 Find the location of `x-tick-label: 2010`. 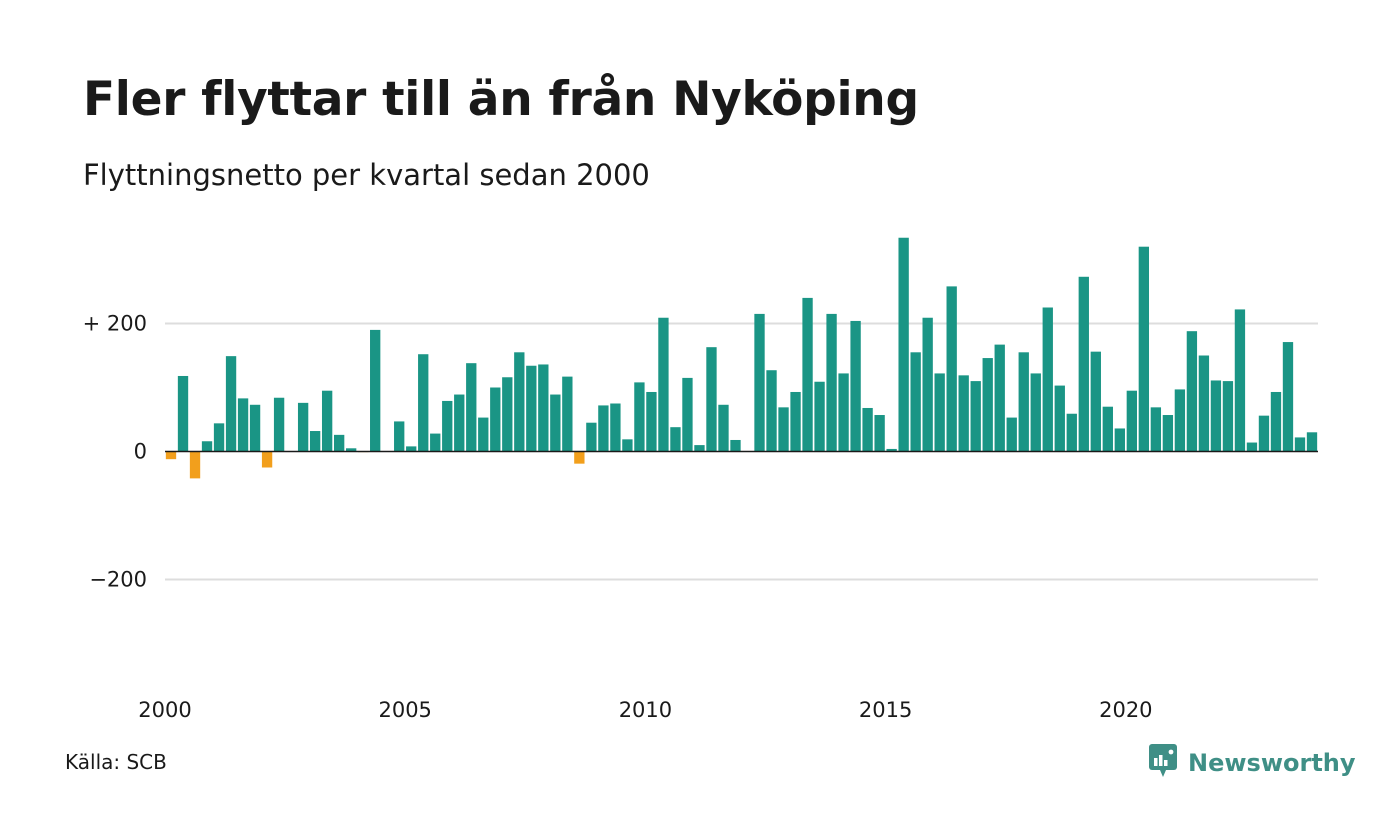

x-tick-label: 2010 is located at coordinates (645, 710).